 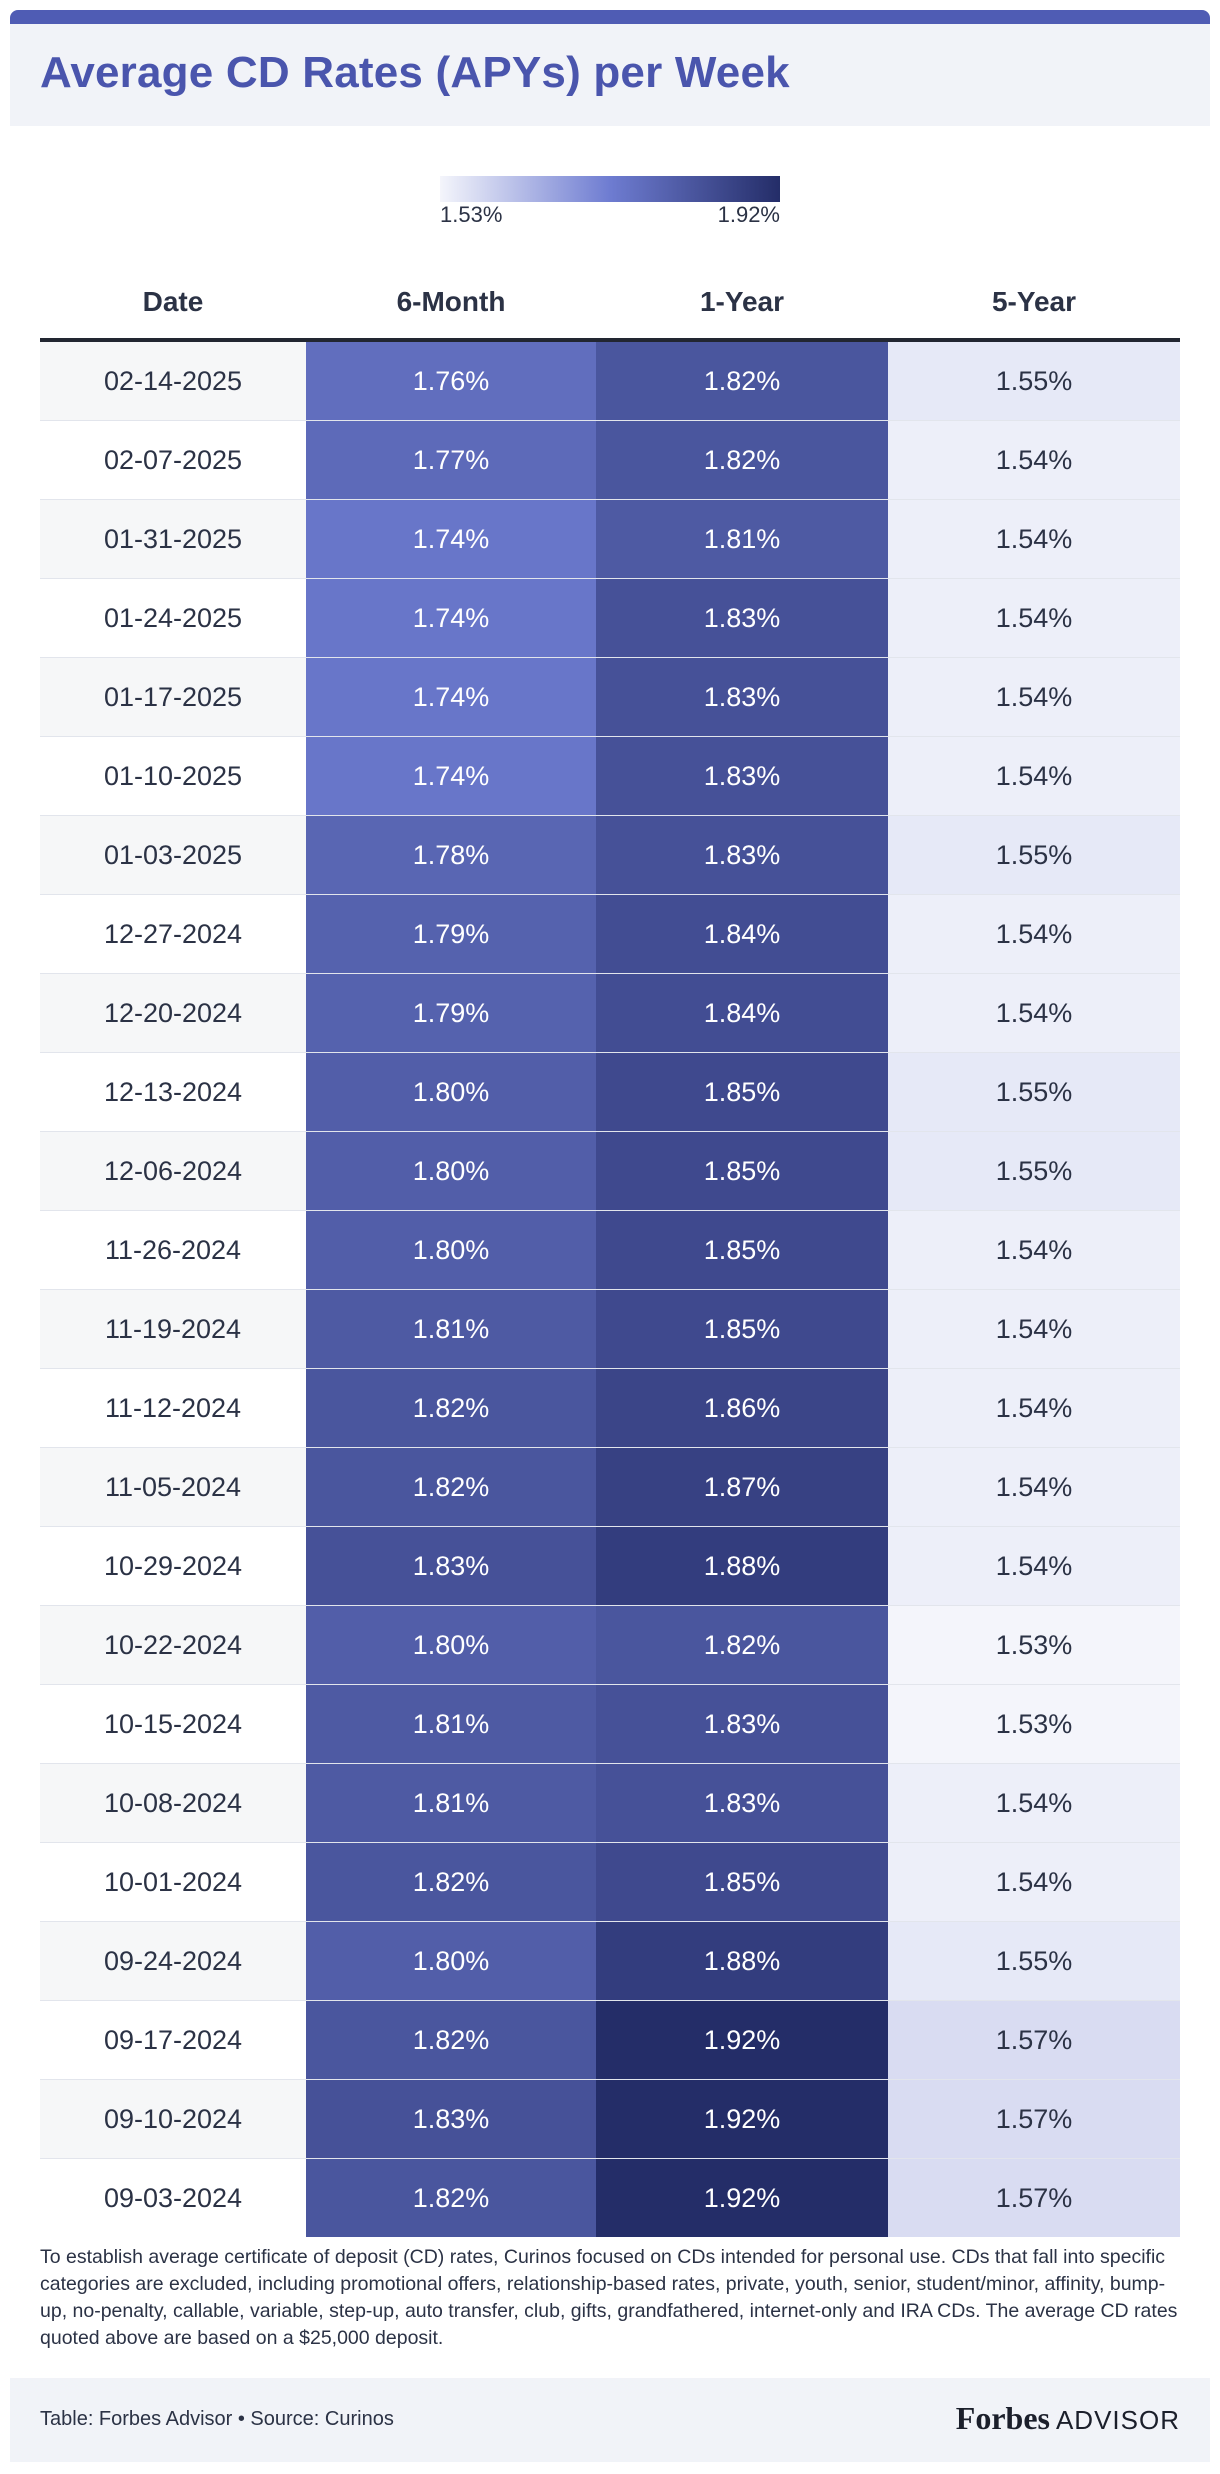 What do you see at coordinates (610, 776) in the screenshot?
I see `table-row: 01-10-2025 1.74% 1.83% 1.54%` at bounding box center [610, 776].